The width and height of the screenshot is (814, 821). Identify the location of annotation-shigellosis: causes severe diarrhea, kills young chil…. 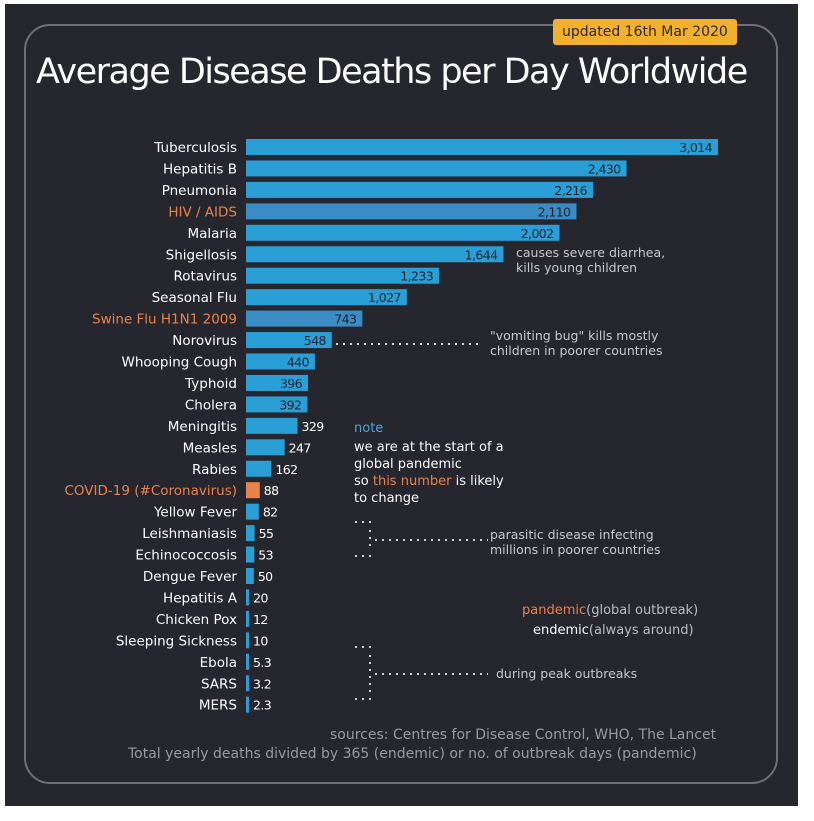
(590, 260).